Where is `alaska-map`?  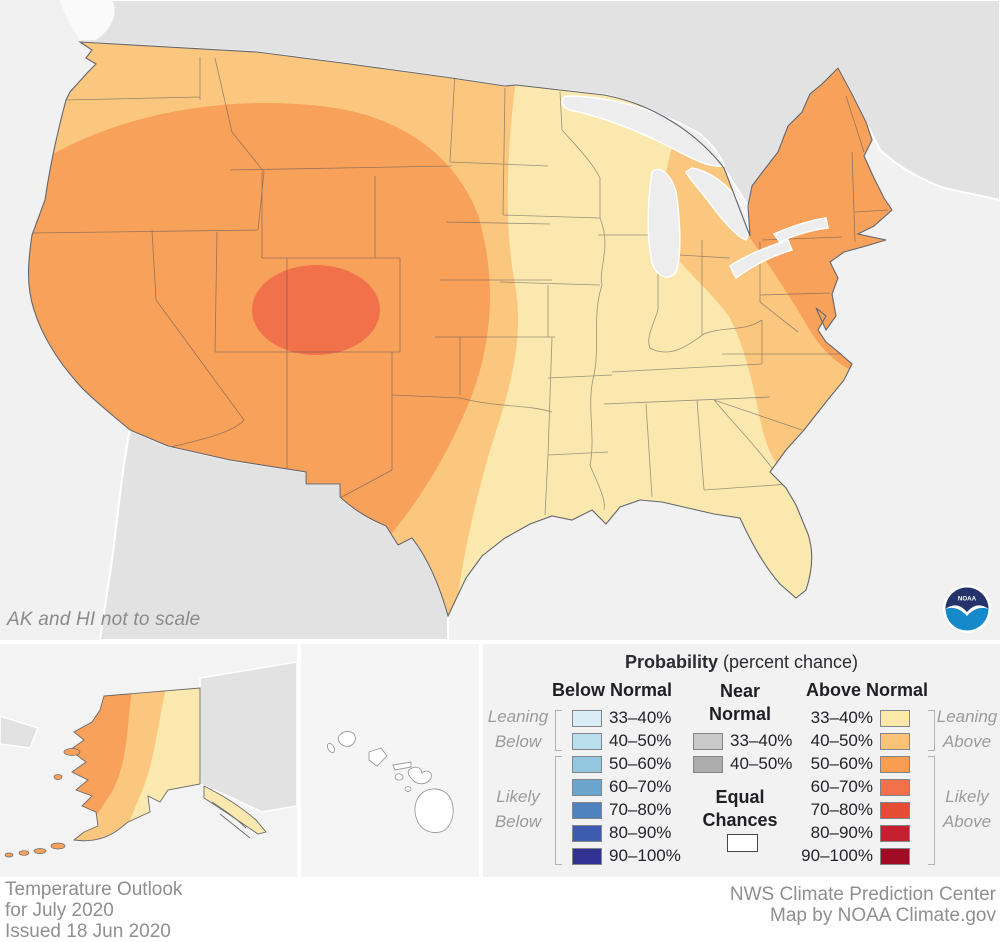 alaska-map is located at coordinates (148, 760).